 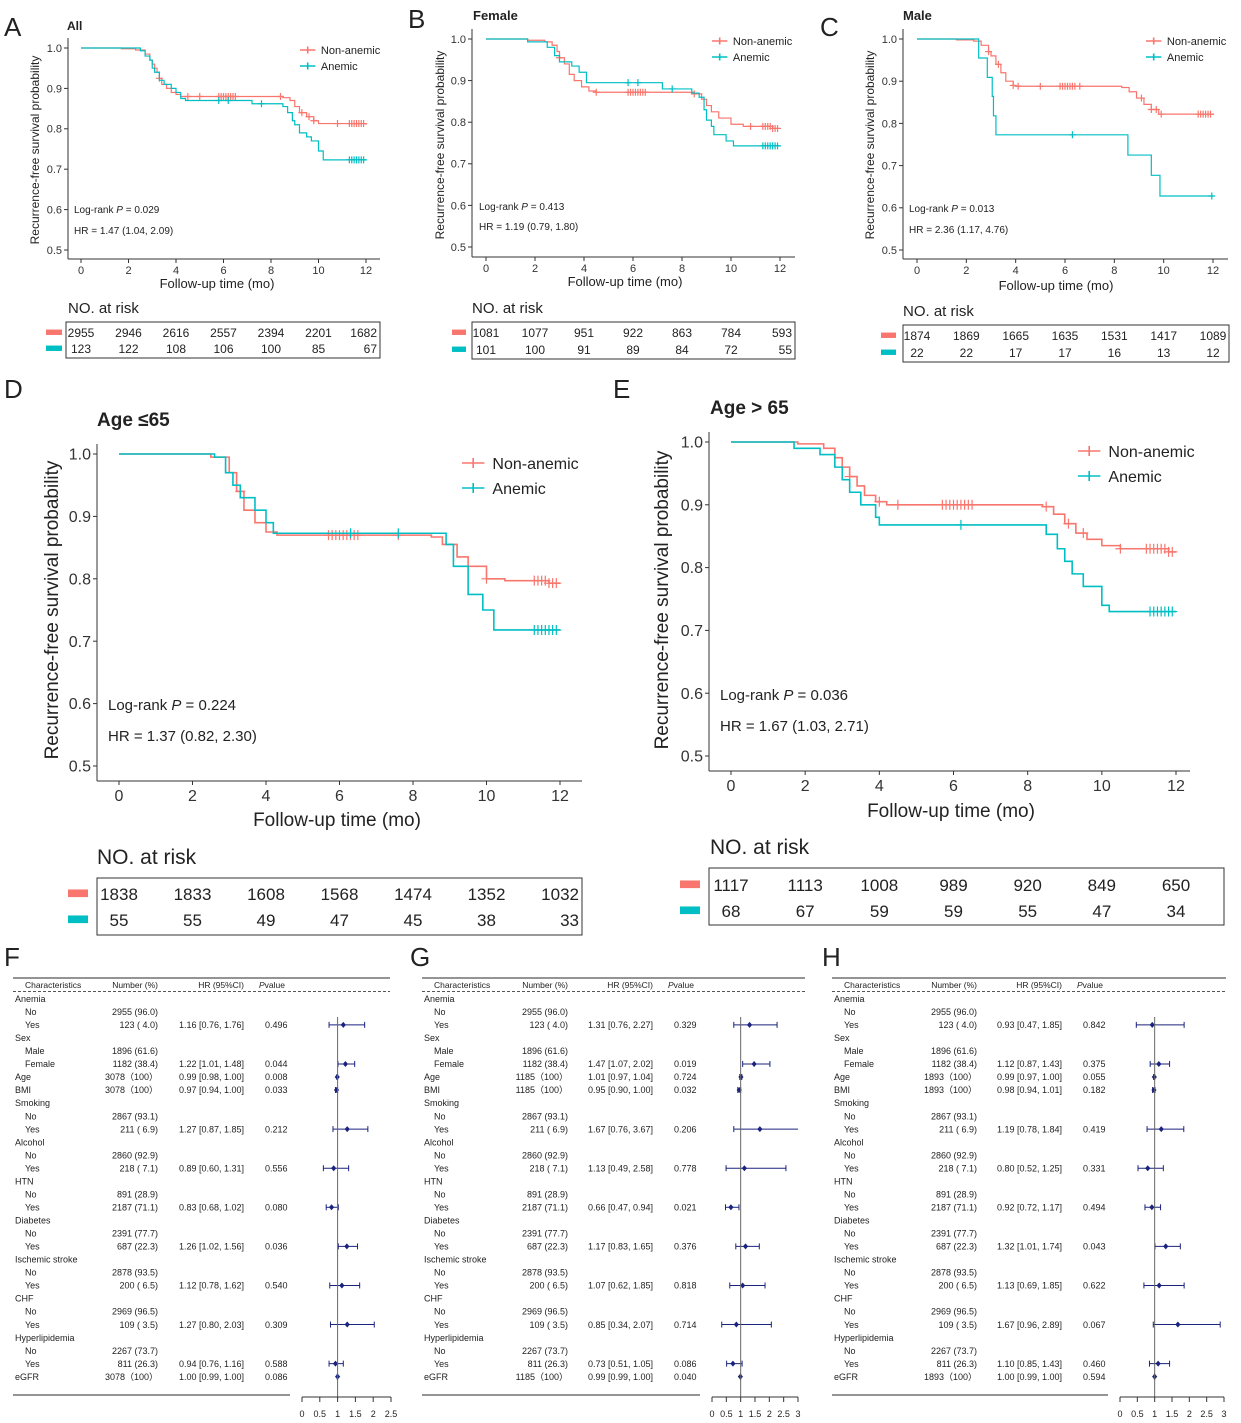 What do you see at coordinates (1102, 885) in the screenshot?
I see `risk-count: 849` at bounding box center [1102, 885].